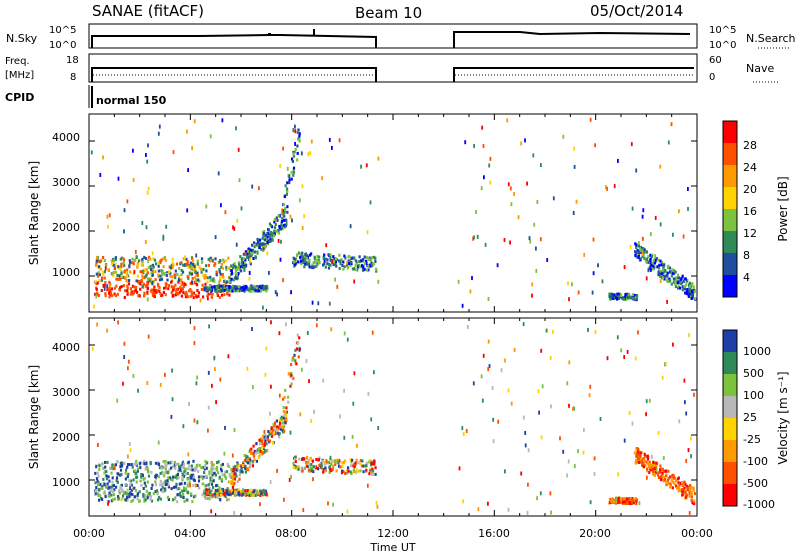 This screenshot has width=800, height=554. I want to click on power-cbar-tick-24: 24, so click(750, 167).